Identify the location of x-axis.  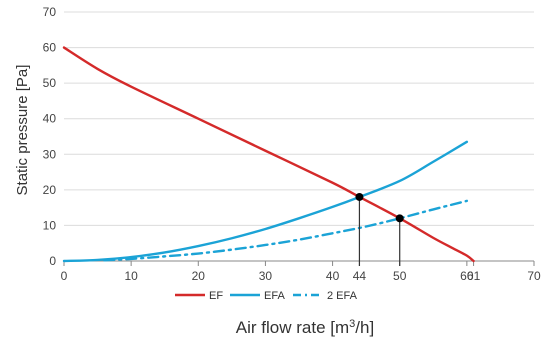
(299, 263).